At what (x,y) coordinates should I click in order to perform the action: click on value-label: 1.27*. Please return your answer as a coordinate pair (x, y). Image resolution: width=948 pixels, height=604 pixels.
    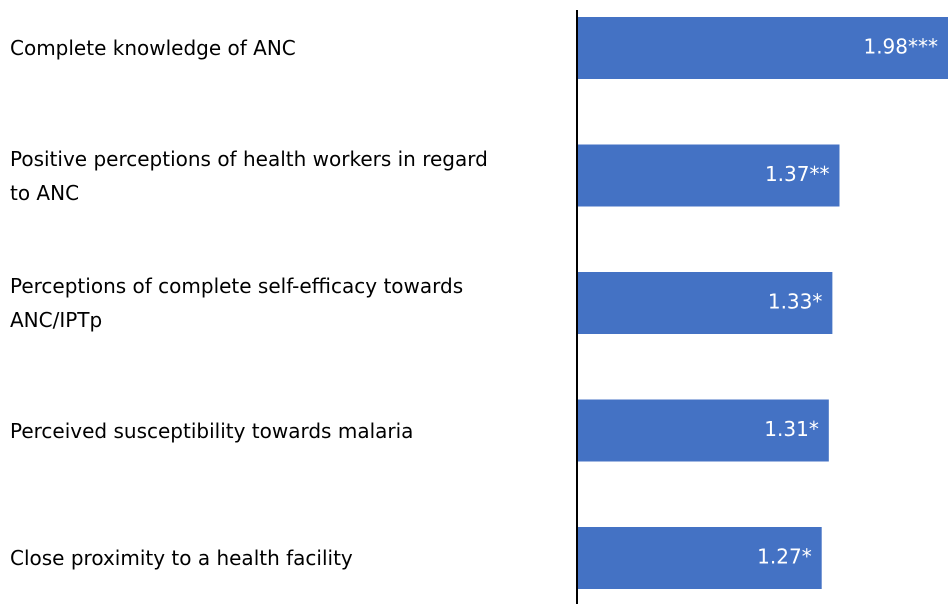
    Looking at the image, I should click on (784, 557).